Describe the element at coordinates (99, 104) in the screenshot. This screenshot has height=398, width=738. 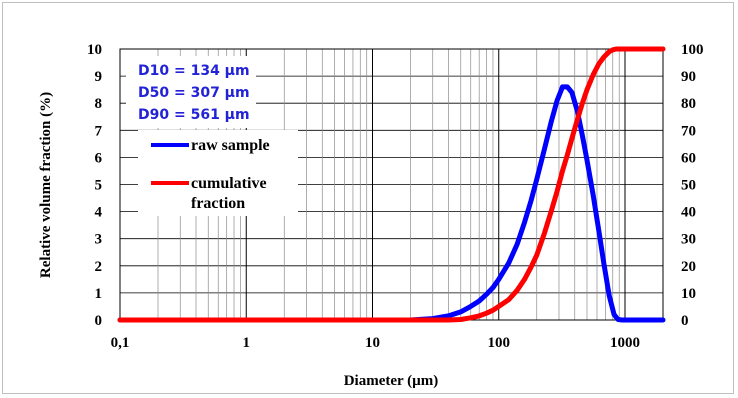
I see `y-tick-label: 8` at that location.